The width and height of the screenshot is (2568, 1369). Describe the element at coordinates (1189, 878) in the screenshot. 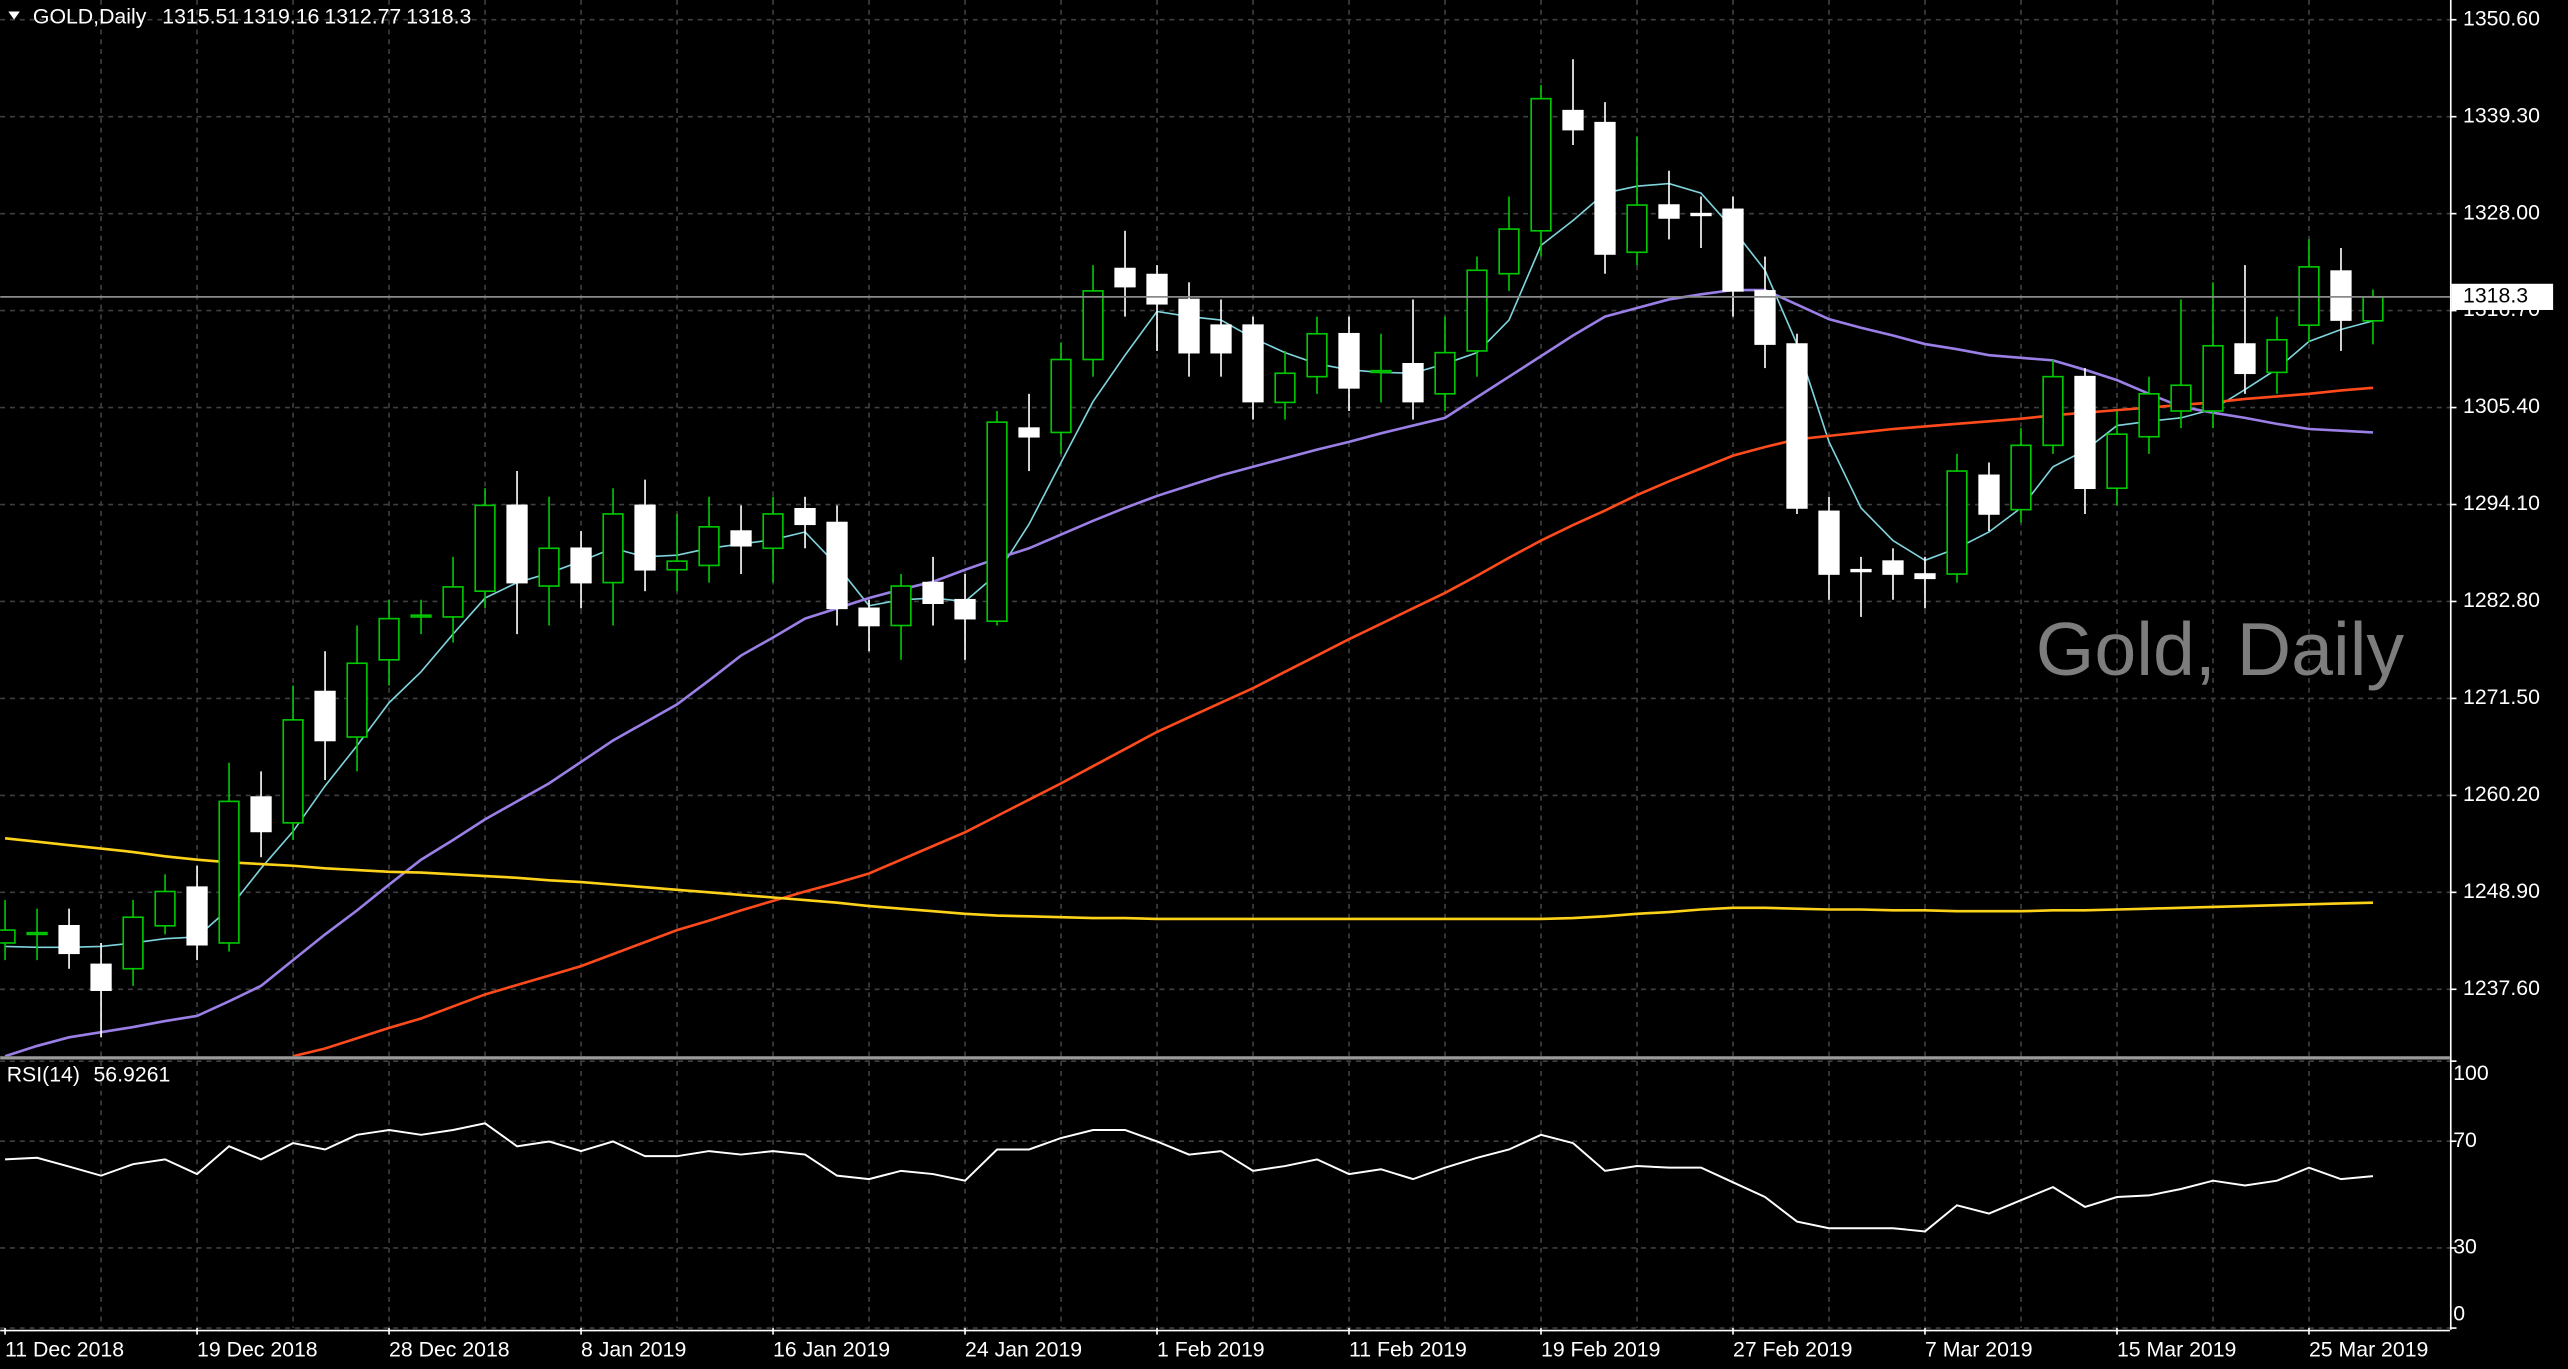

I see `moving-average` at that location.